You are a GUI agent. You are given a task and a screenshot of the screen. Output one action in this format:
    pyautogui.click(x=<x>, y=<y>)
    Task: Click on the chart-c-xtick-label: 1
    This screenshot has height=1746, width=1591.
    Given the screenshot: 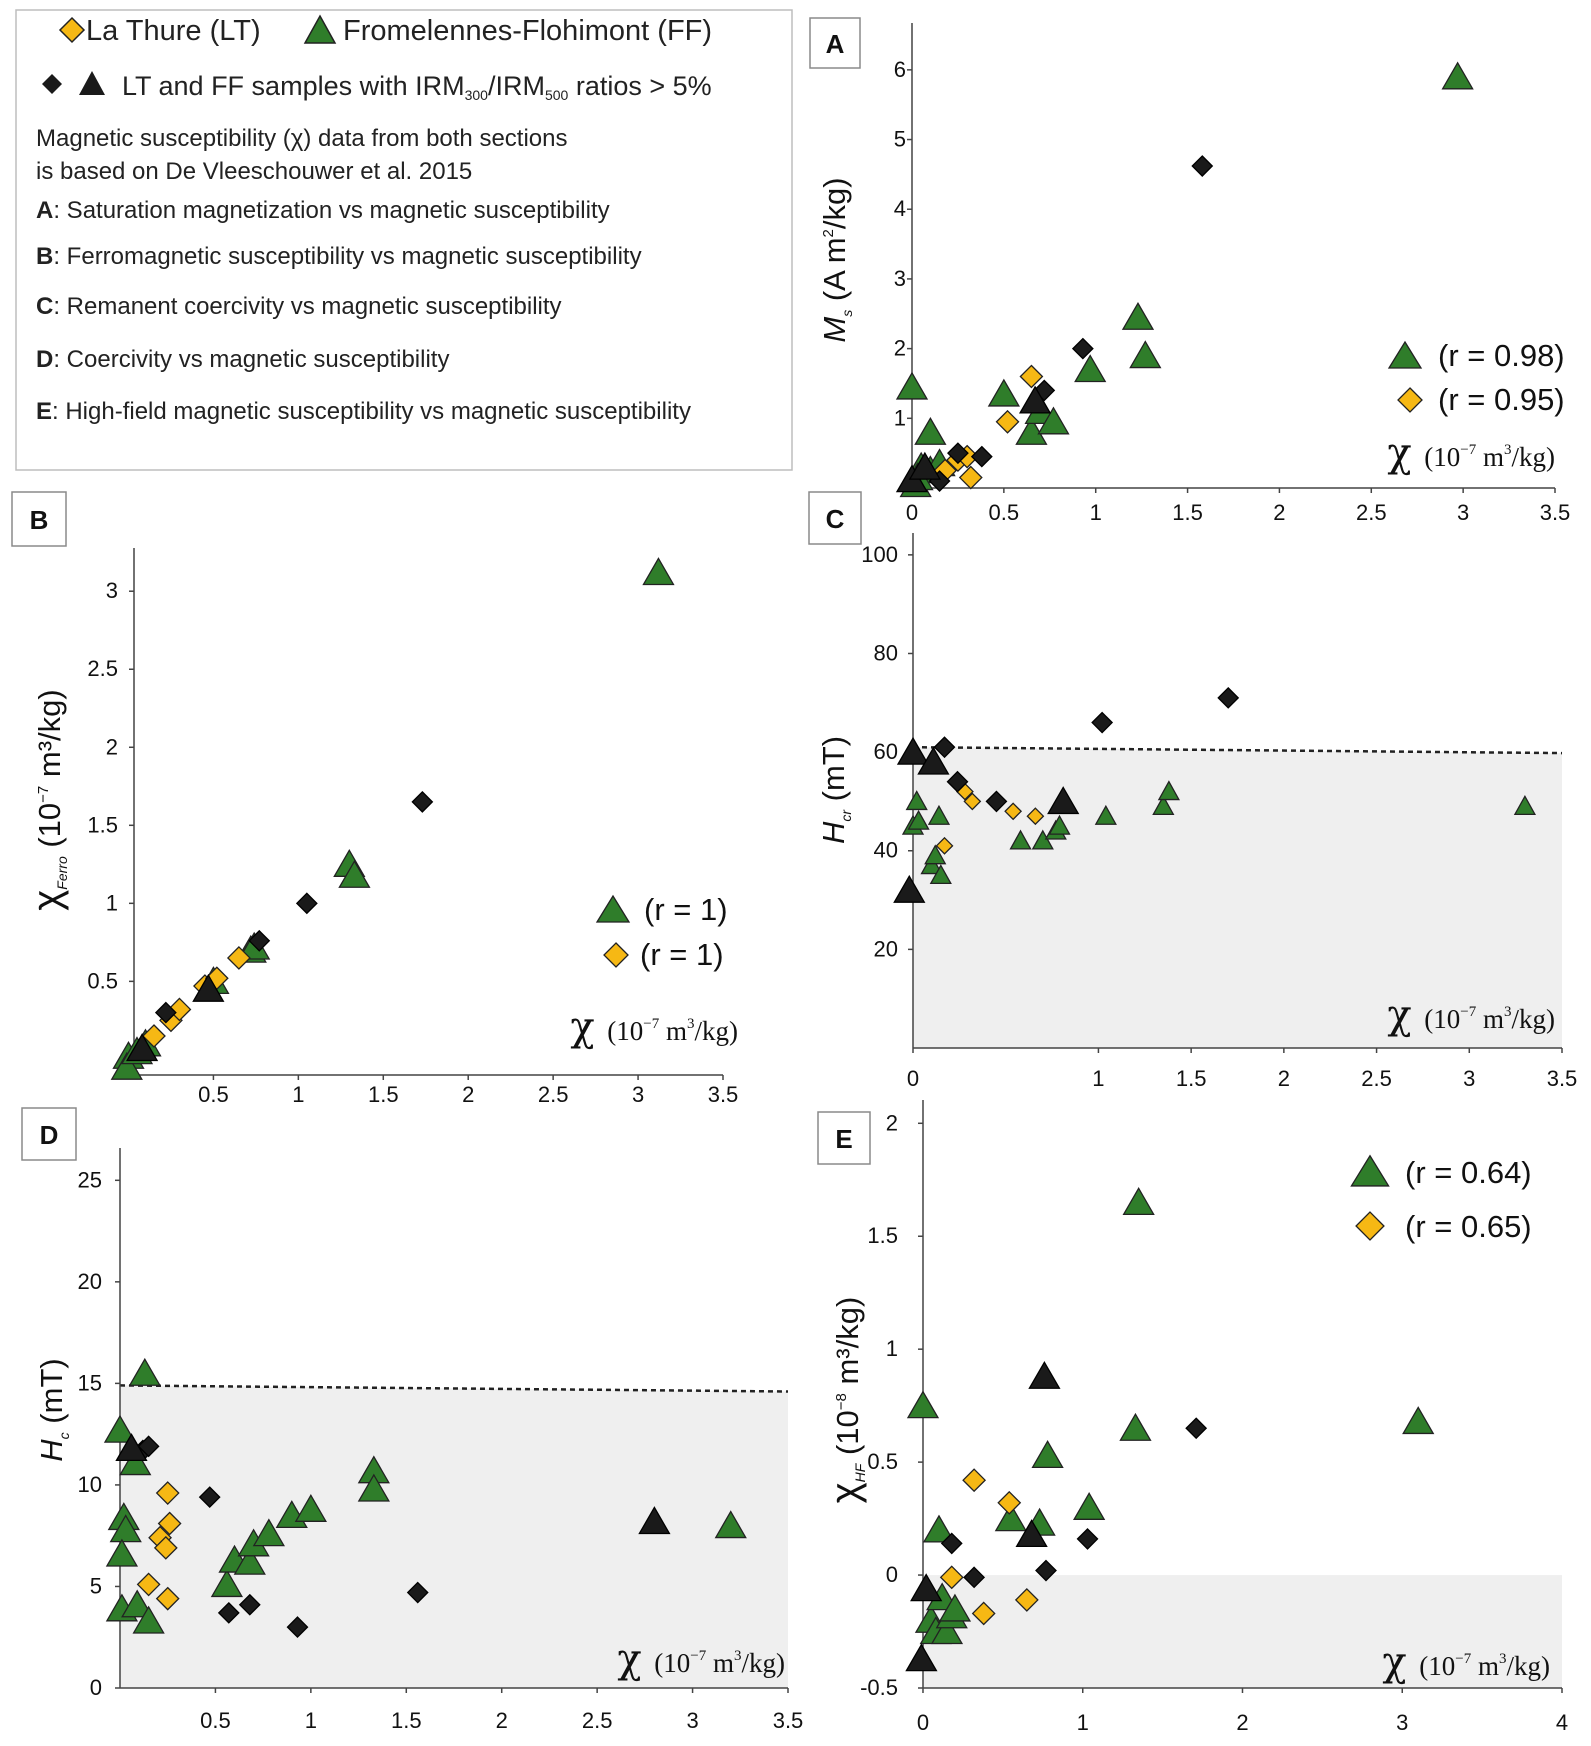 What is the action you would take?
    pyautogui.click(x=1098, y=1078)
    